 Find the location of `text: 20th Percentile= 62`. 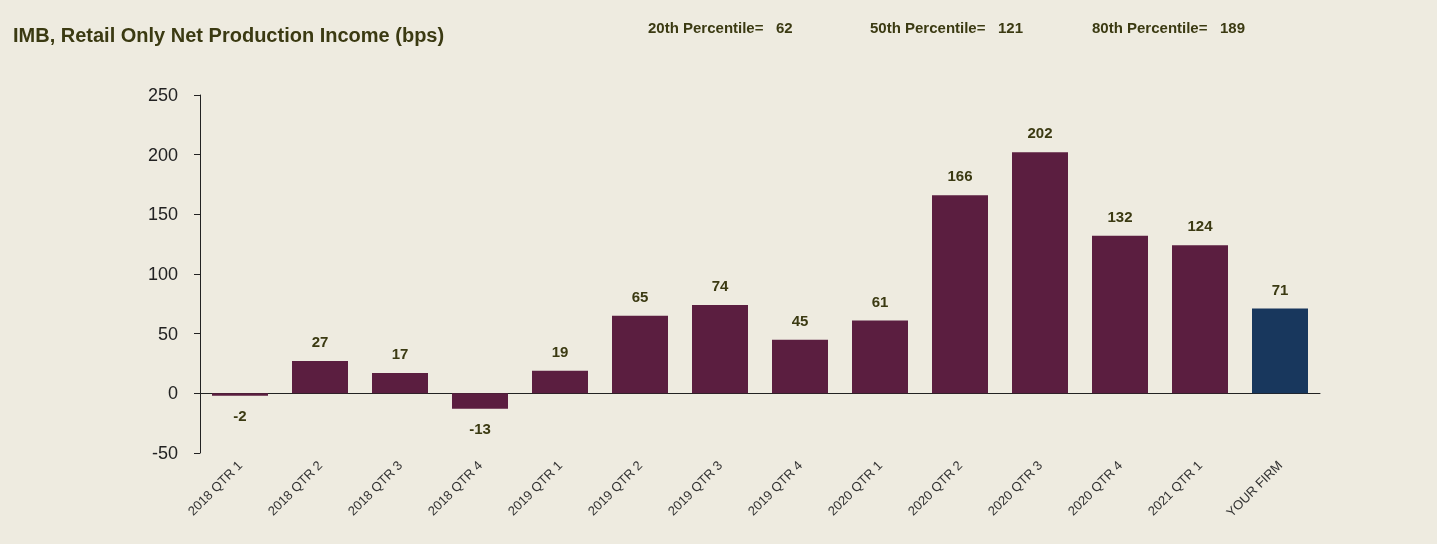

text: 20th Percentile= 62 is located at coordinates (720, 27).